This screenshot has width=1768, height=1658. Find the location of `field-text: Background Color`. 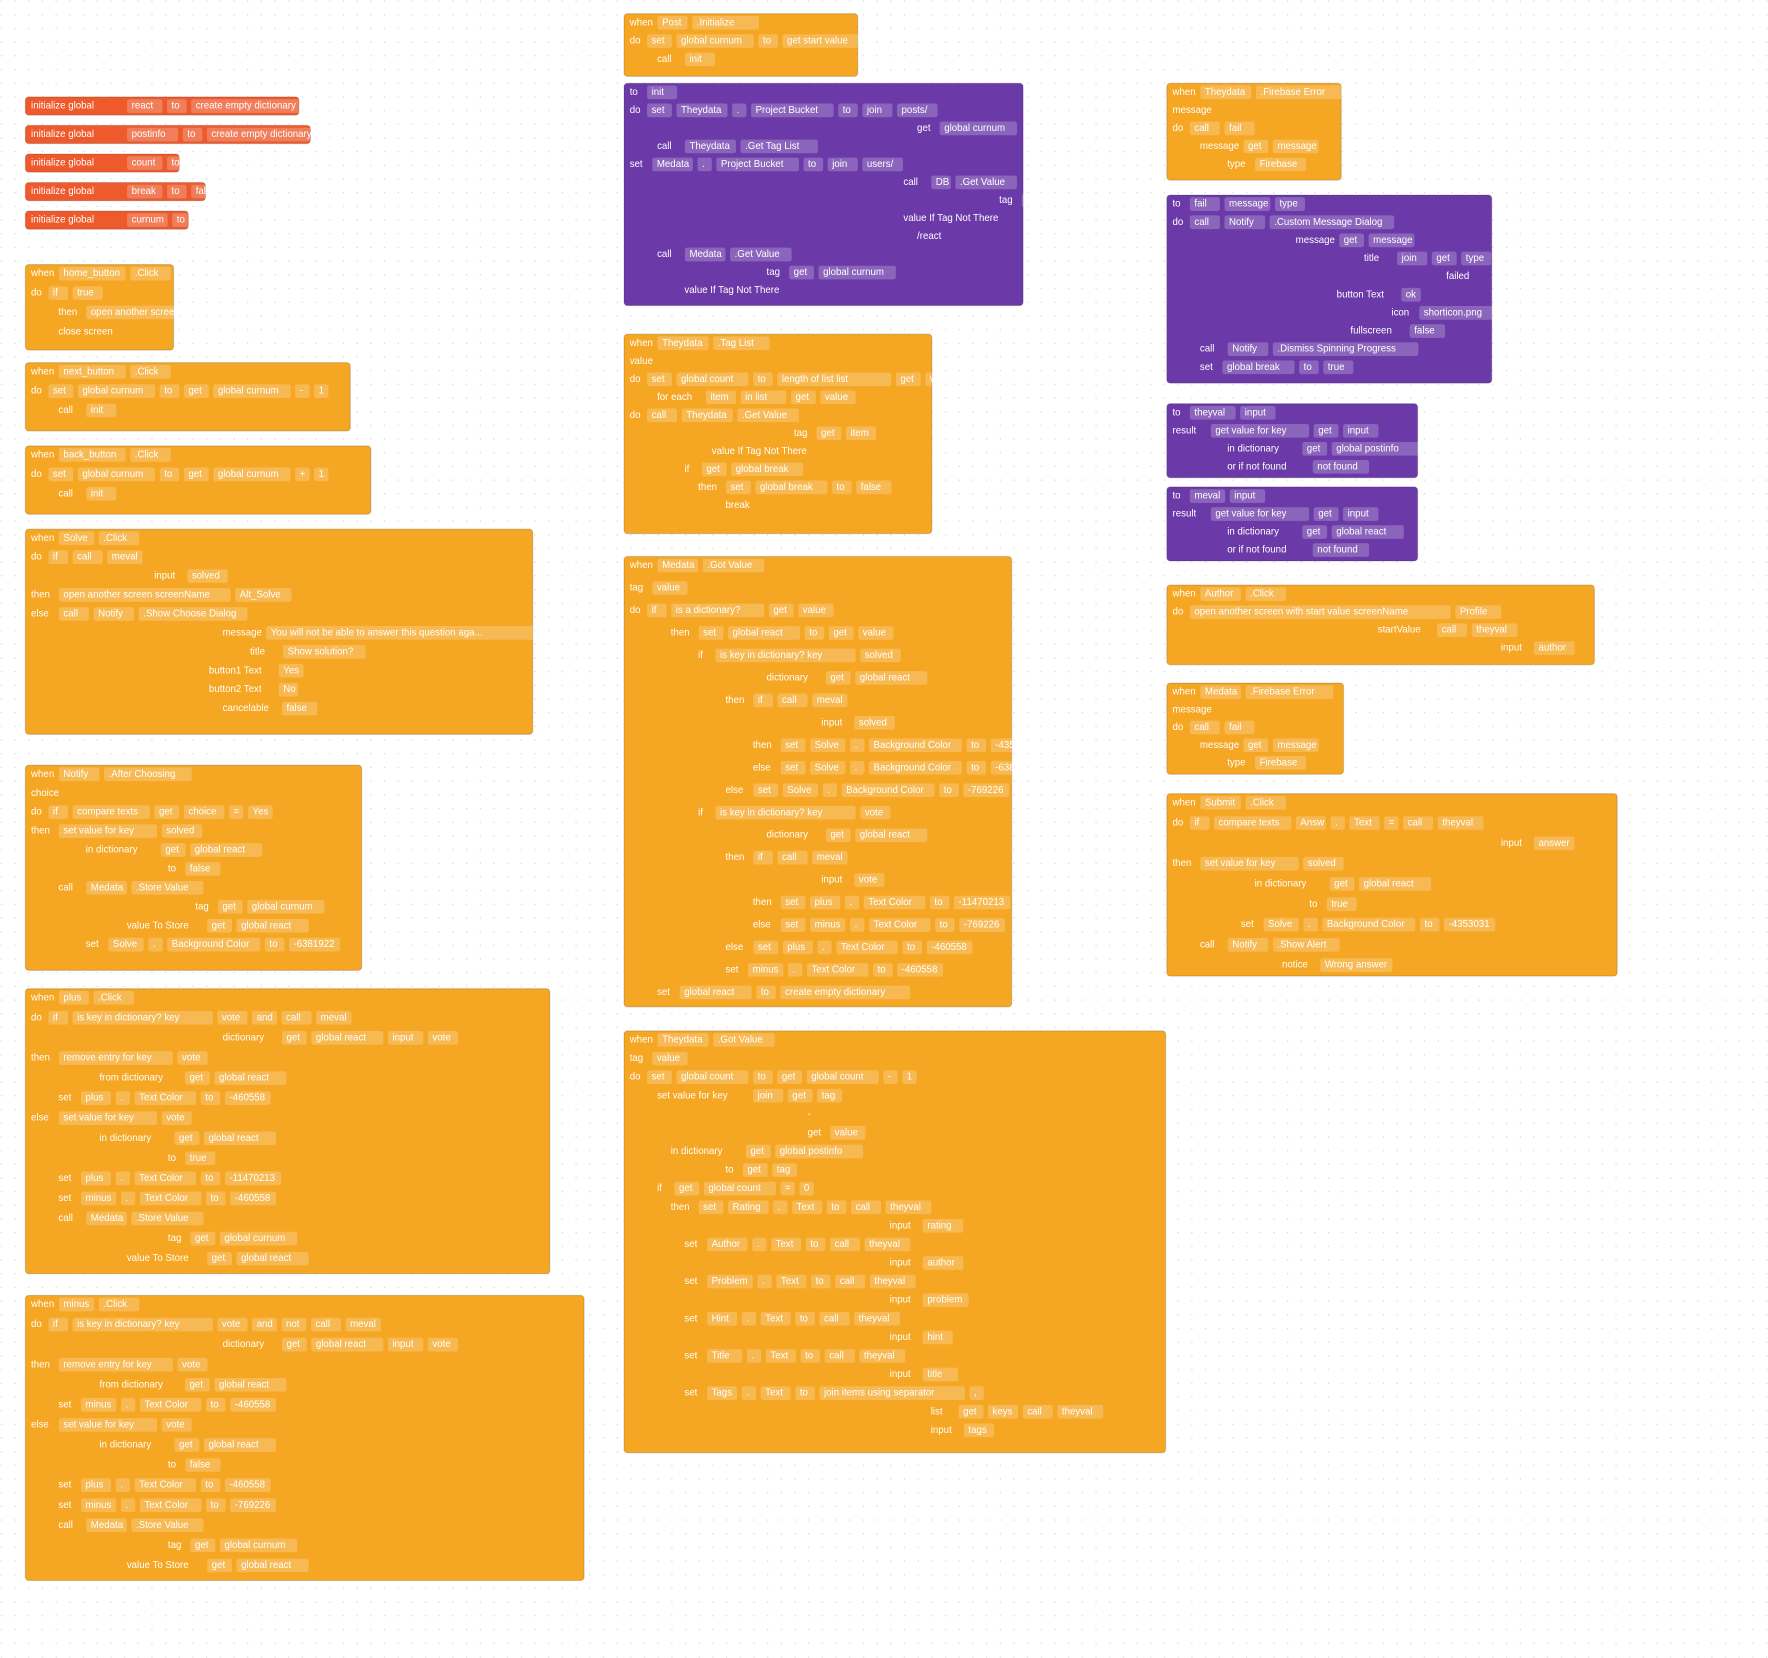

field-text: Background Color is located at coordinates (913, 745).